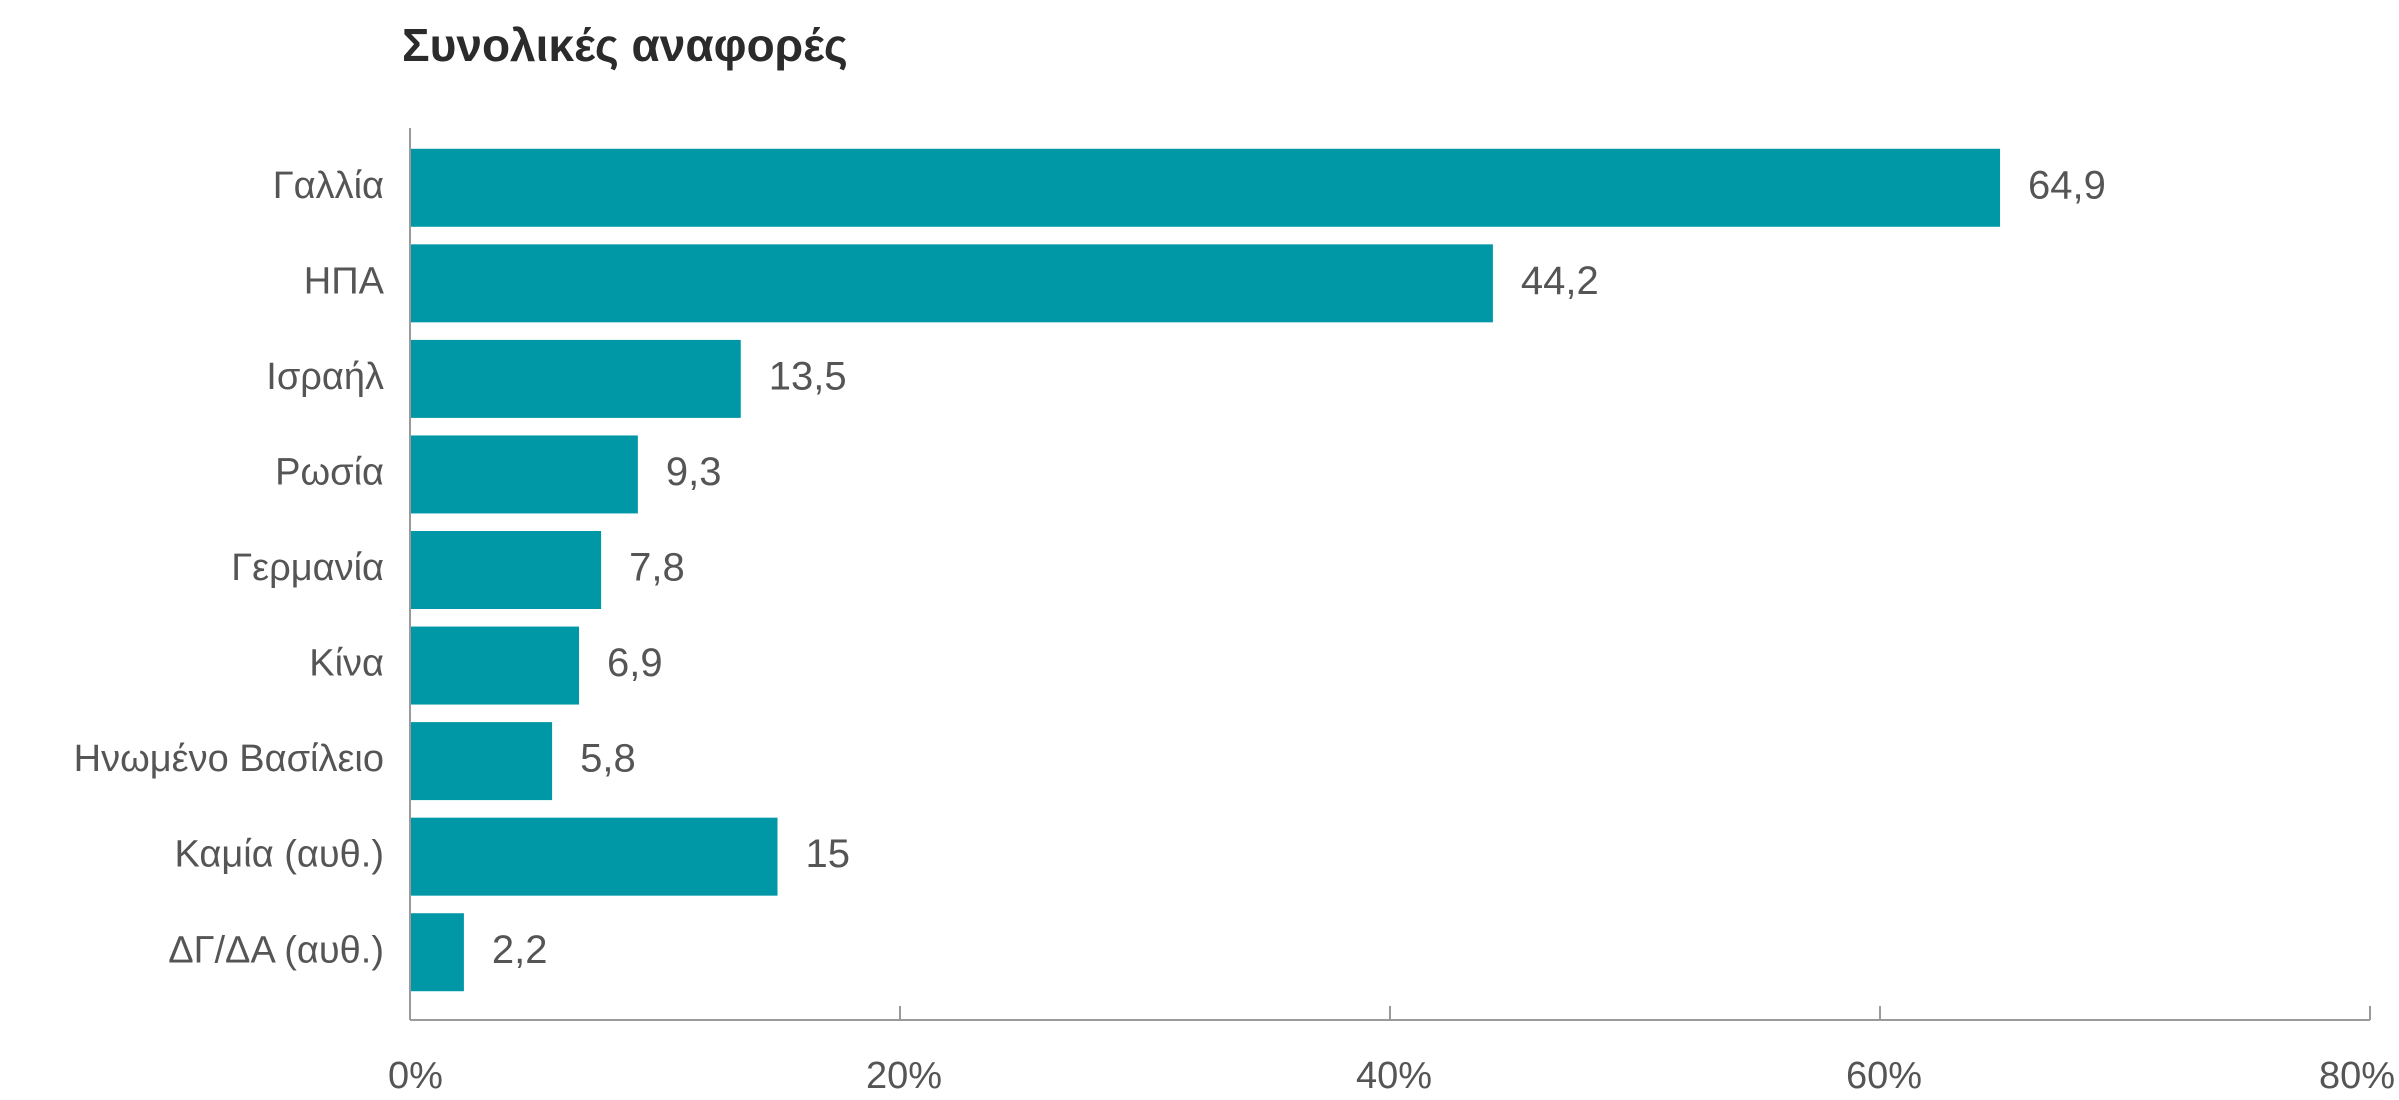 The image size is (2399, 1100). Describe the element at coordinates (828, 854) in the screenshot. I see `value-label: 15` at that location.